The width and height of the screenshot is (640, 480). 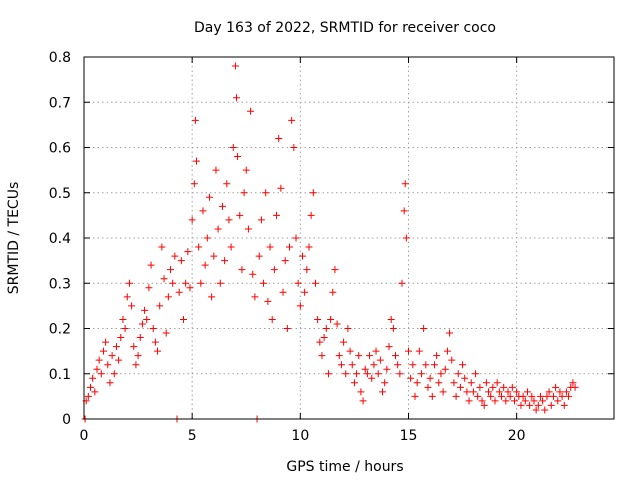 I want to click on y-axis-label: SRMTID / TECUs, so click(x=14, y=238).